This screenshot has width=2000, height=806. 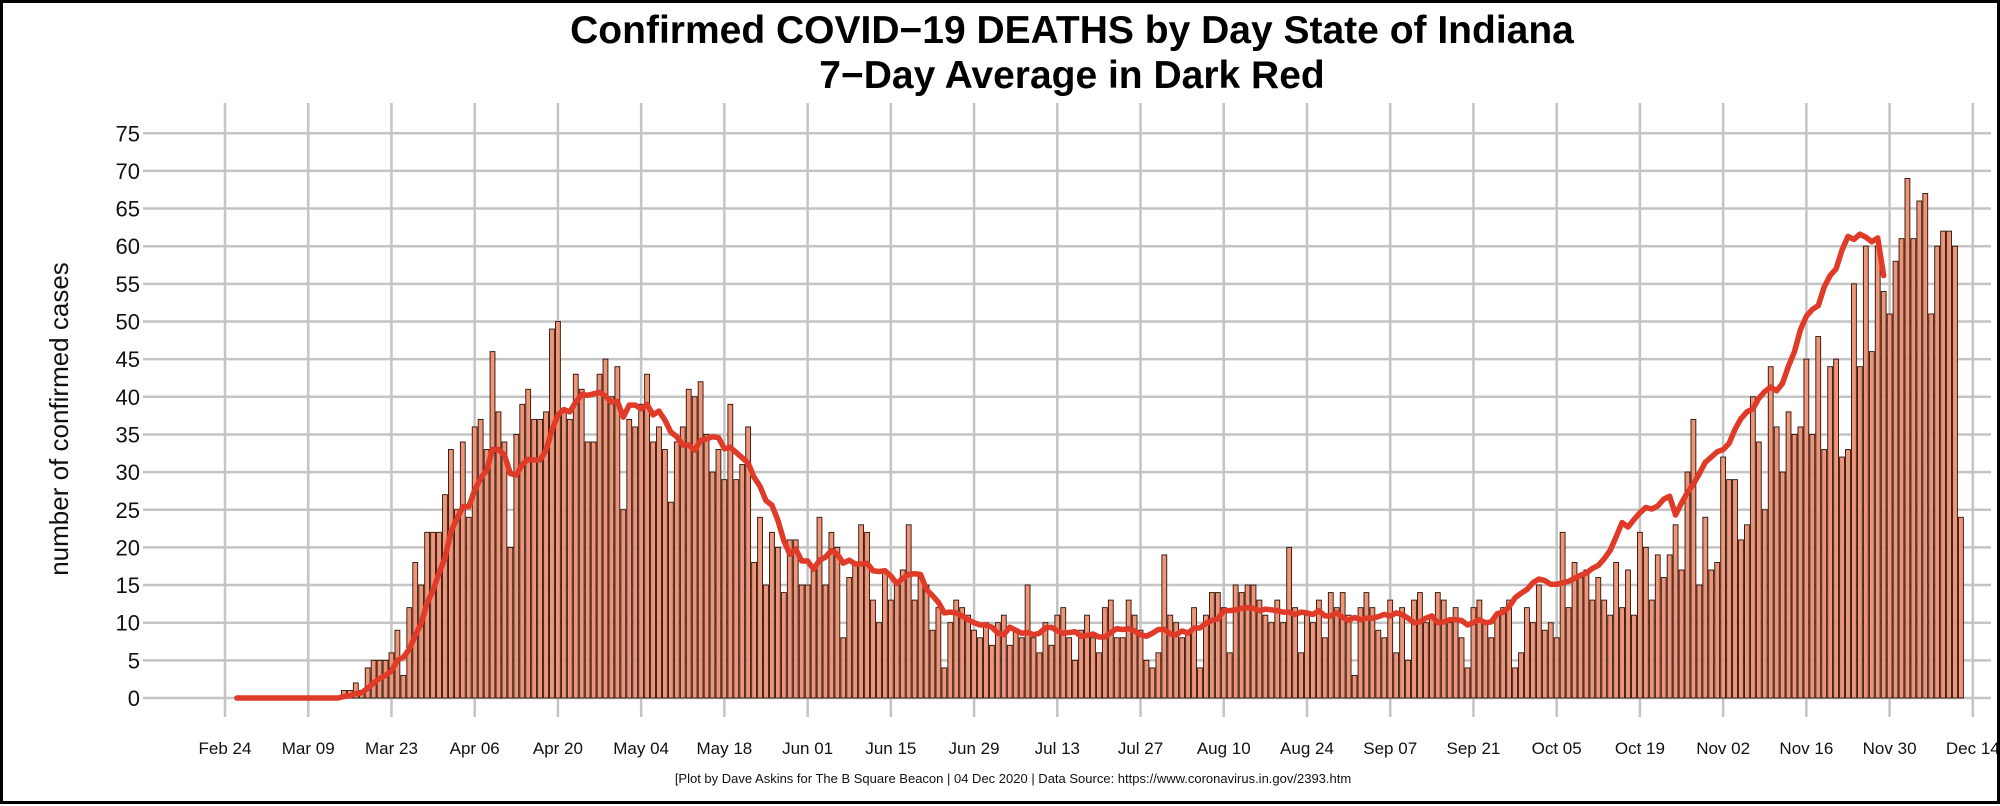 I want to click on y-tick-label: 75, so click(x=128, y=133).